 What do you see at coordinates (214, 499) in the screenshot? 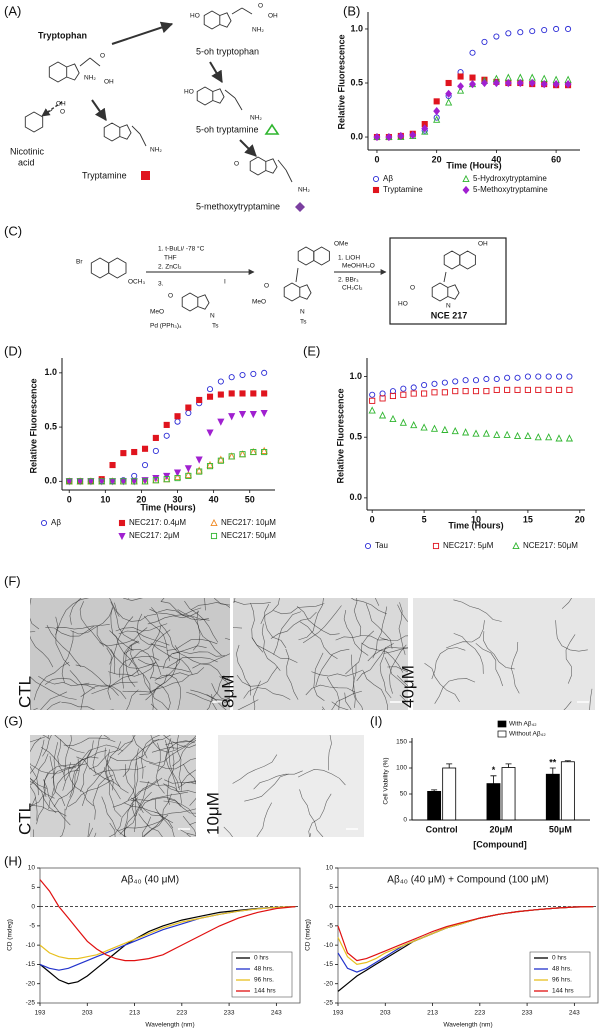
I see `x-tick-label: 40` at bounding box center [214, 499].